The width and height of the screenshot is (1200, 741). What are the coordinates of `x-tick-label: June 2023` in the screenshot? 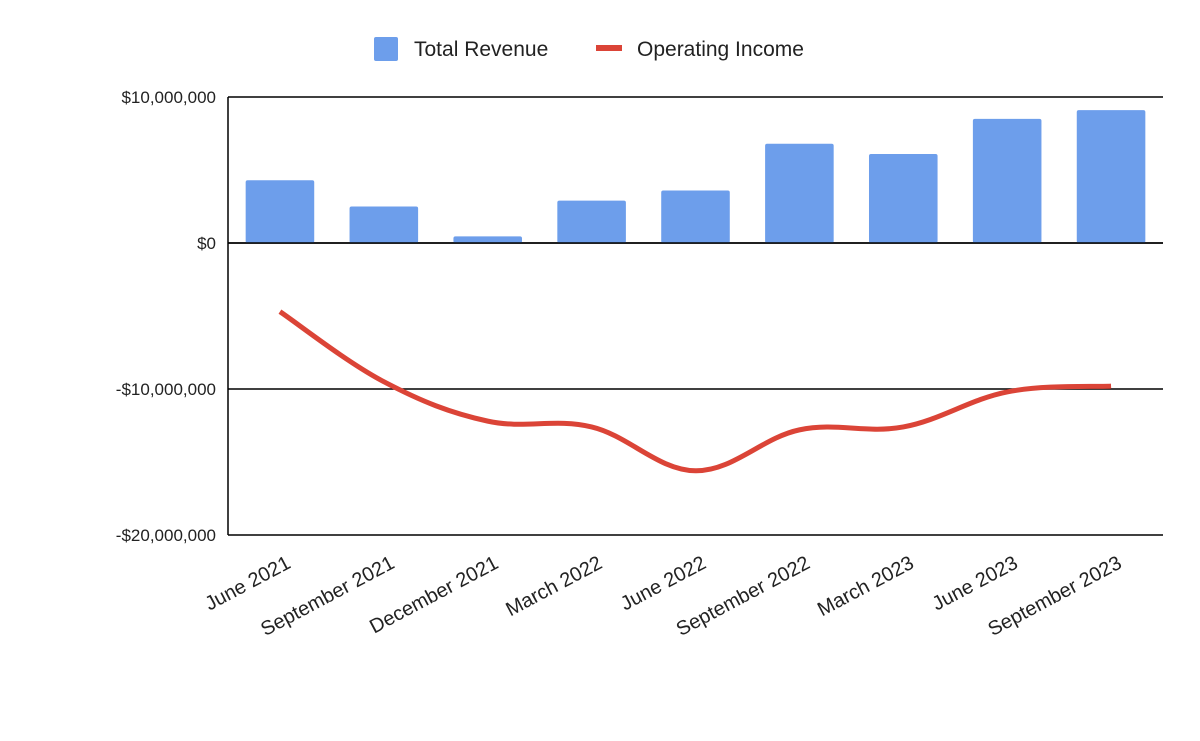 It's located at (975, 583).